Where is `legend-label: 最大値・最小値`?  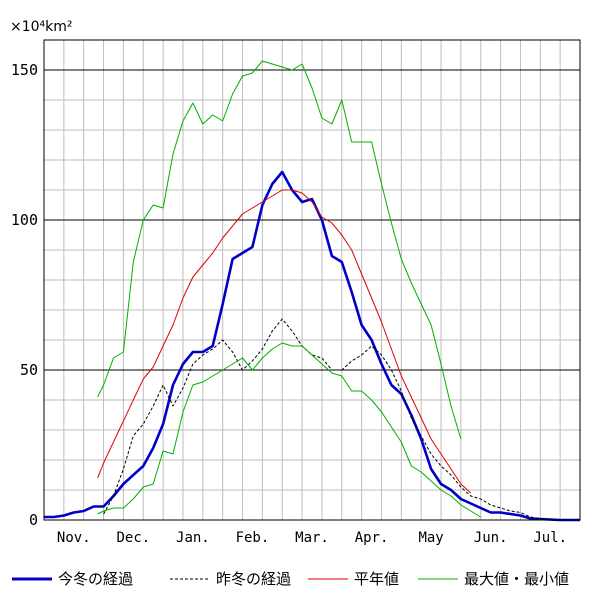
legend-label: 最大値・最小値 is located at coordinates (516, 579).